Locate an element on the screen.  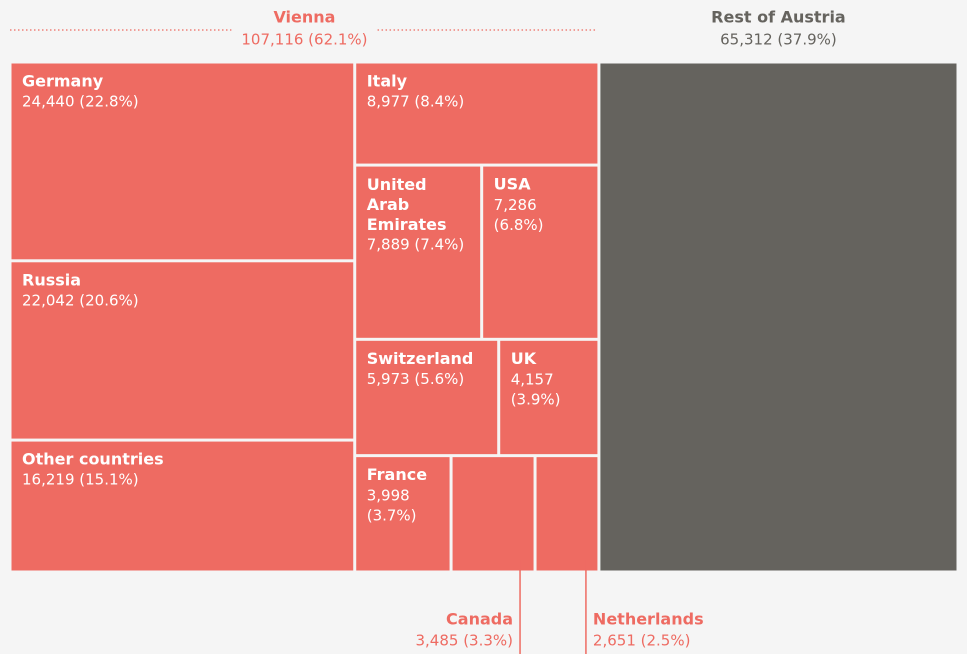
cell-label: Canada is located at coordinates (479, 619).